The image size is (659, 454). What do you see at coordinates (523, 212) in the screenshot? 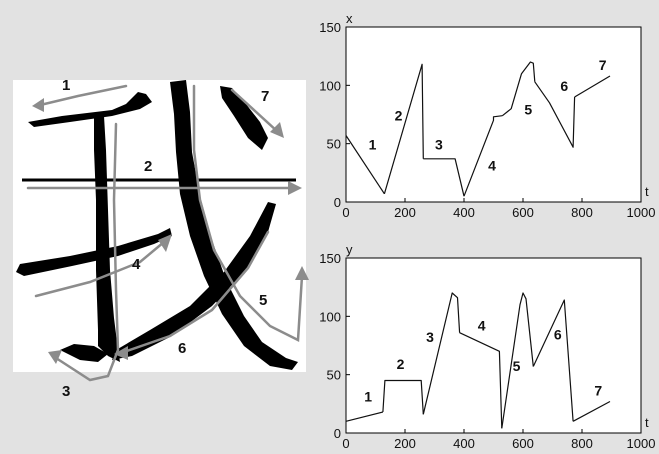
I see `chart-x-xtick-label-3: 600` at bounding box center [523, 212].